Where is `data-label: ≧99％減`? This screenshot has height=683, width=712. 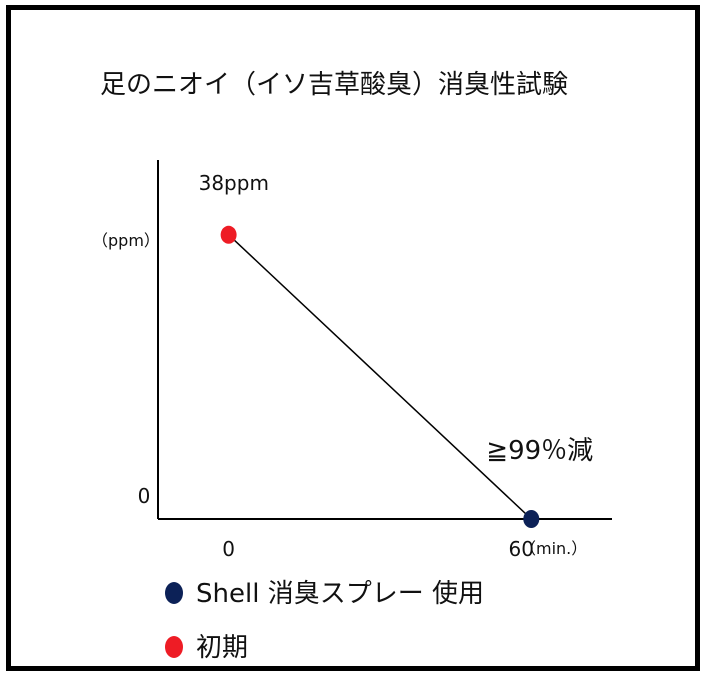
data-label: ≧99％減 is located at coordinates (539, 451).